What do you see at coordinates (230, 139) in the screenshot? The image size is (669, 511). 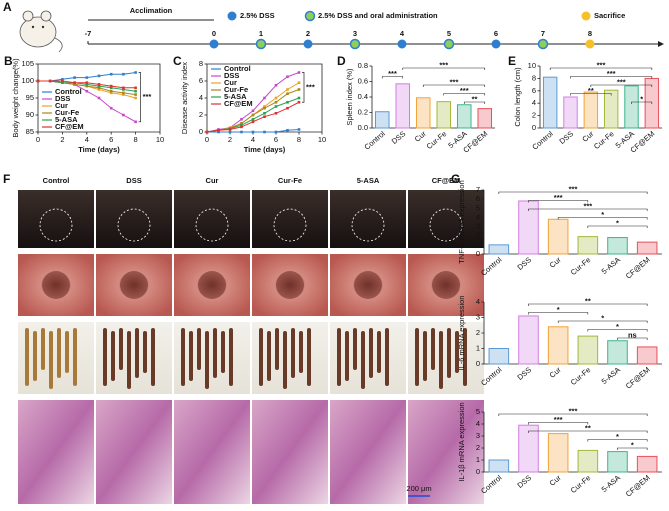 I see `x-tick-label: 2` at bounding box center [230, 139].